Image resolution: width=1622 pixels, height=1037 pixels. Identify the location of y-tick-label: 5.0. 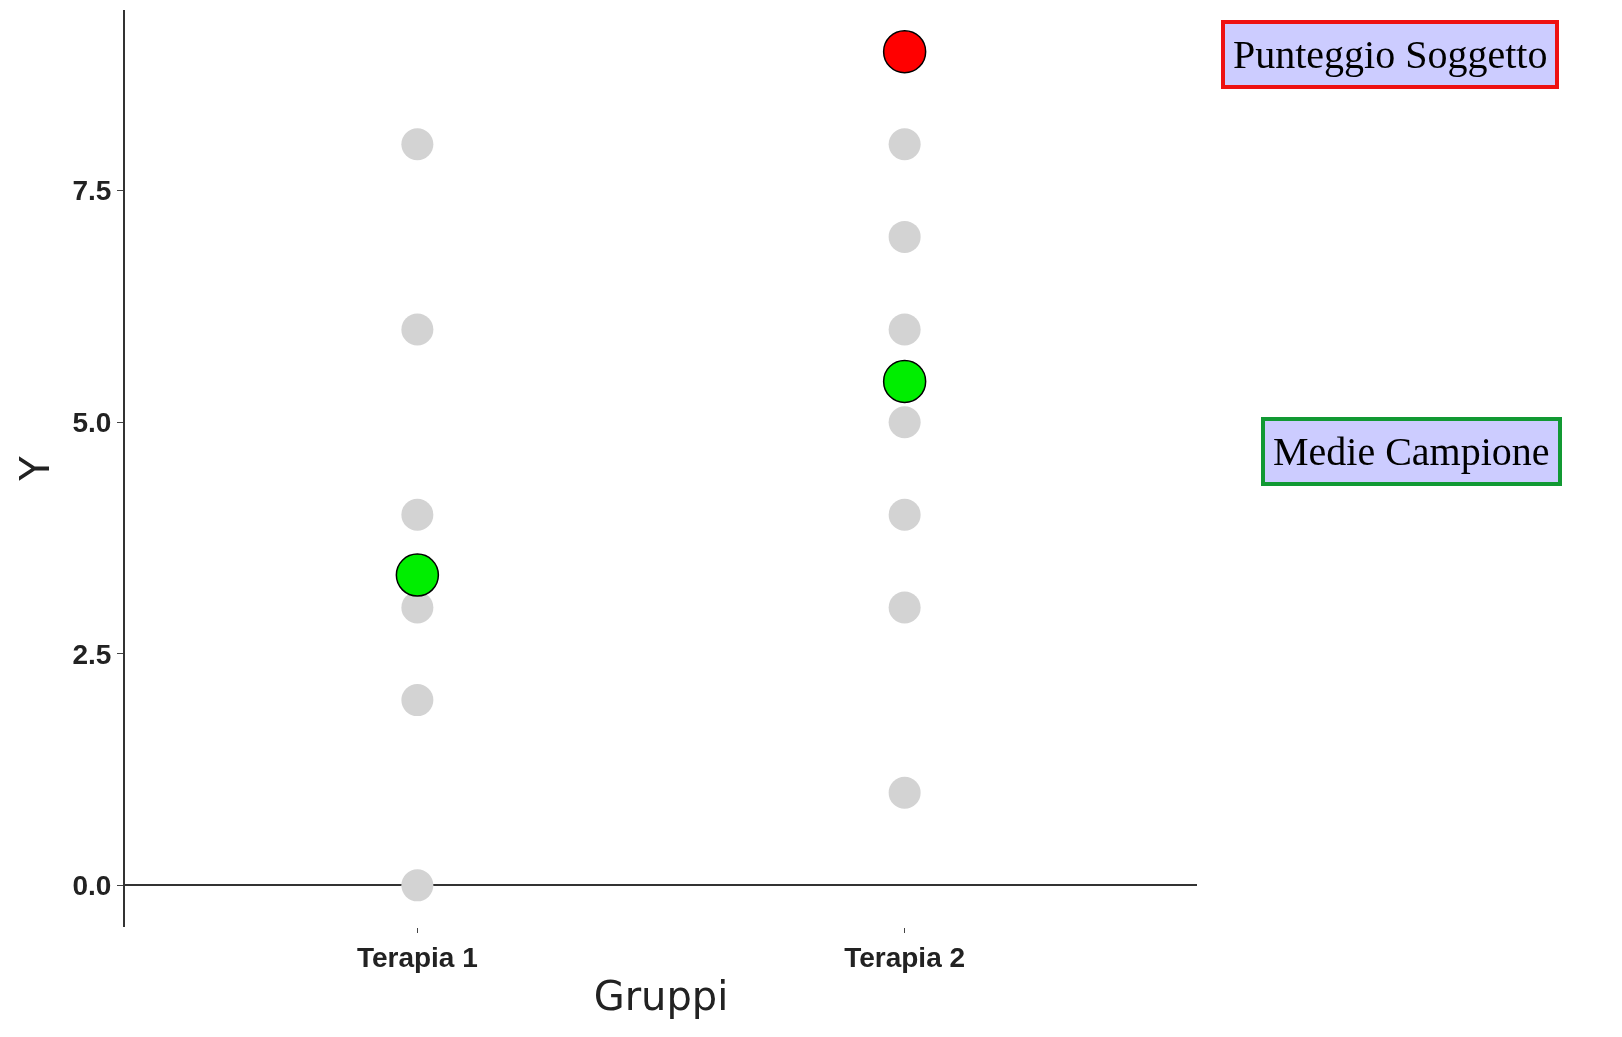
(92, 422).